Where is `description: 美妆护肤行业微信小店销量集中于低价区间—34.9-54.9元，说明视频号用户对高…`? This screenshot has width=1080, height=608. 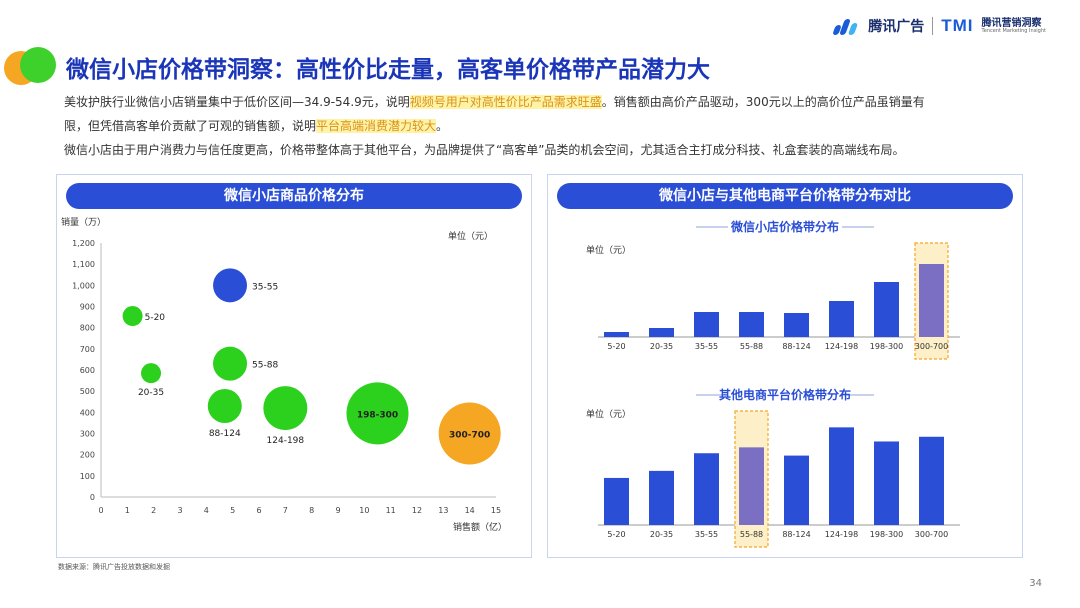 description: 美妆护肤行业微信小店销量集中于低价区间—34.9-54.9元，说明视频号用户对高… is located at coordinates (544, 126).